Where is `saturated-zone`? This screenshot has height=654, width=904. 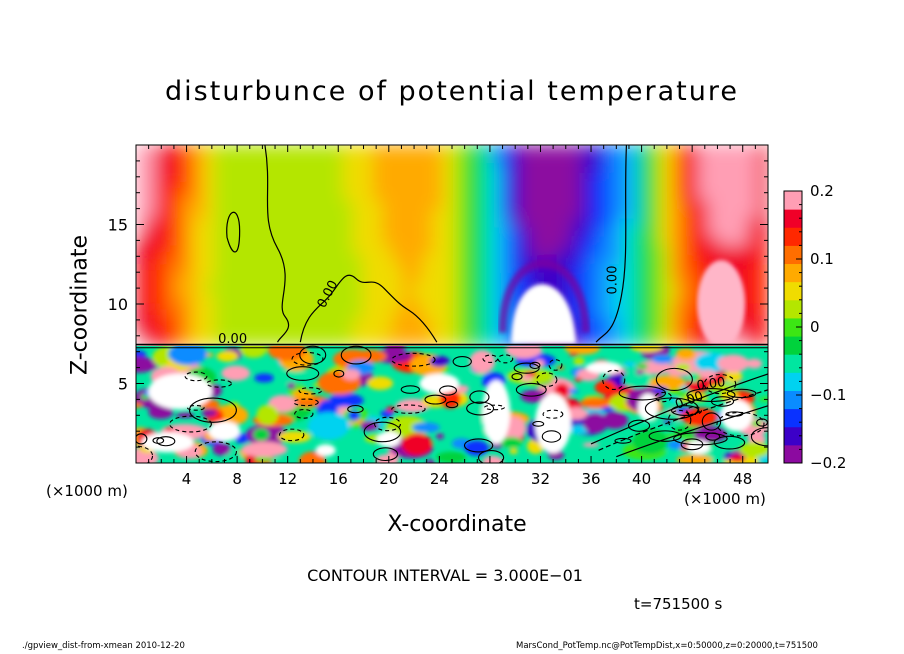 saturated-zone is located at coordinates (224, 431).